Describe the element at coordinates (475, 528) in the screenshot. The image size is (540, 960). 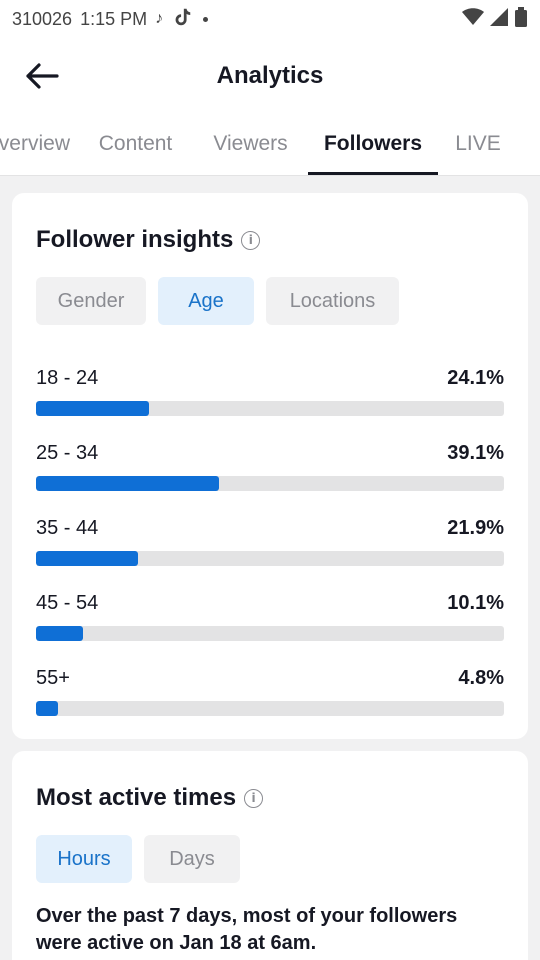
I see `age-percentage: 21.9%` at that location.